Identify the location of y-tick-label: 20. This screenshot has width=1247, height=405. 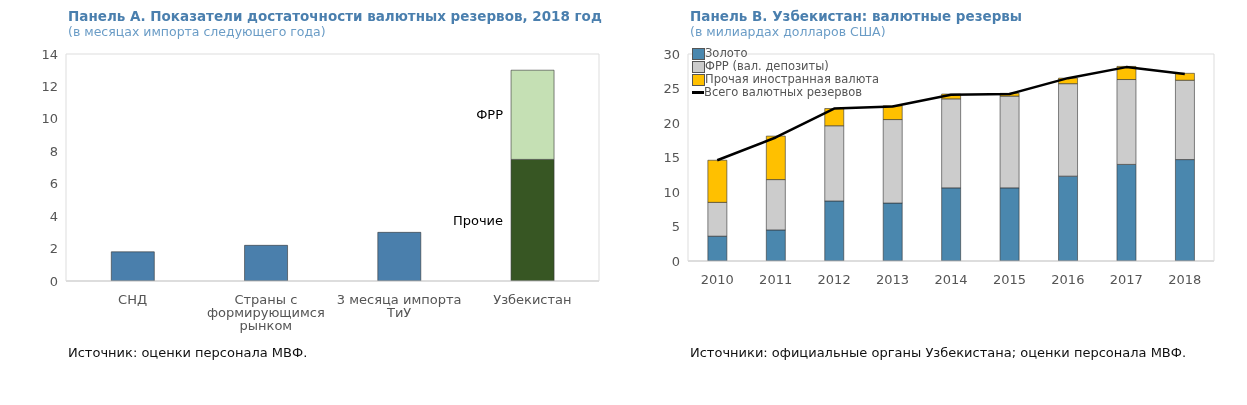
(671, 123).